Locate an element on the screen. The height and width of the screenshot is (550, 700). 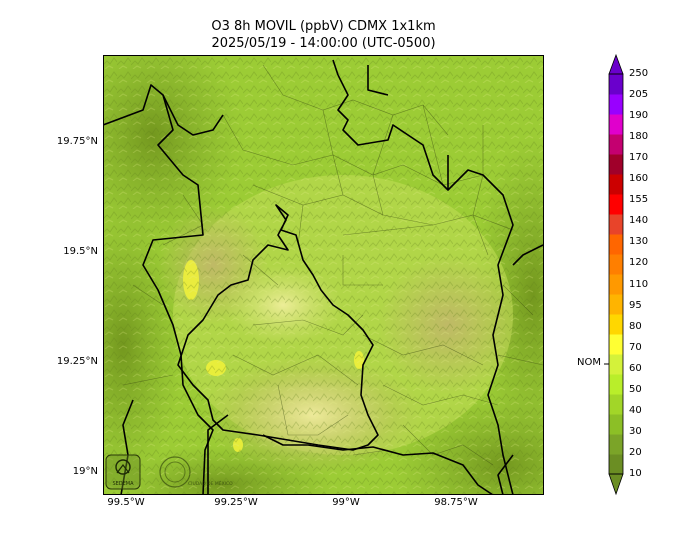
colorbar-tick-label: 20 is located at coordinates (635, 452).